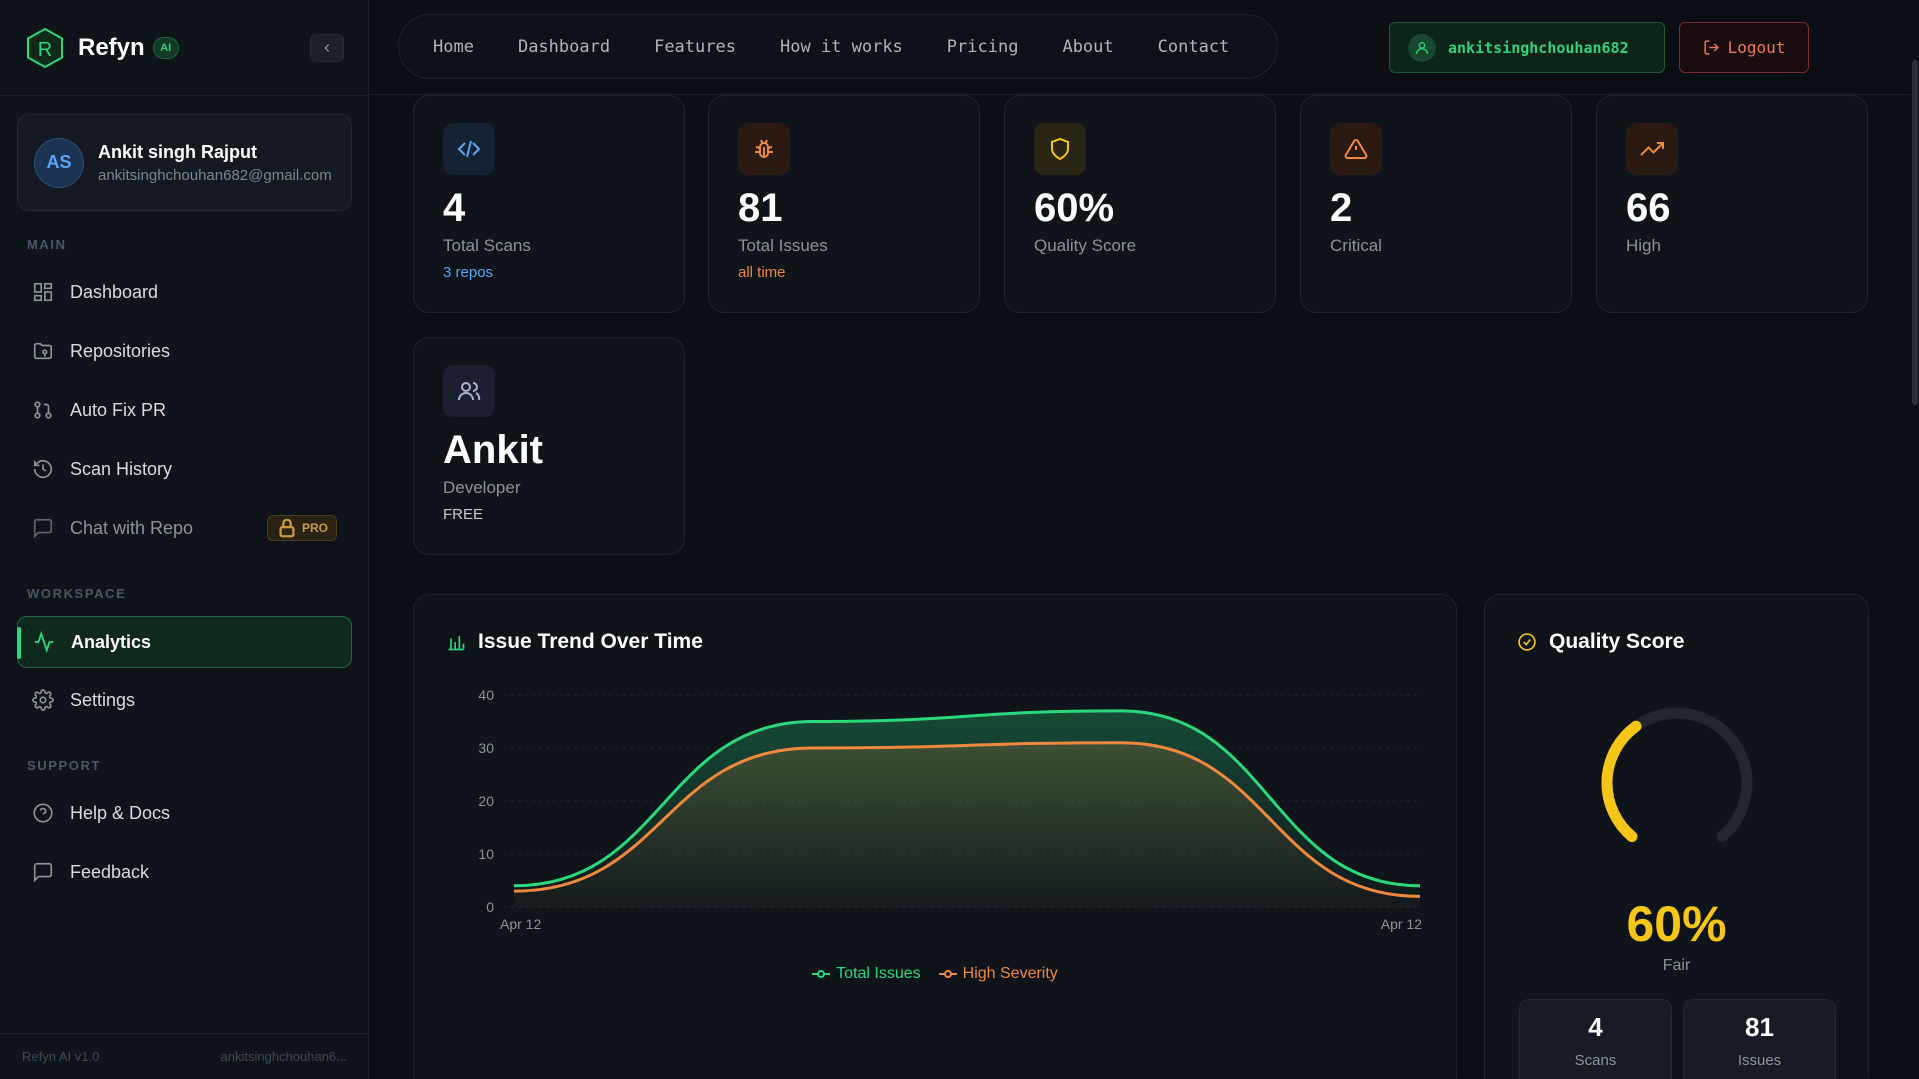  I want to click on stat-card-quality-score: 60% Quality Score, so click(1140, 204).